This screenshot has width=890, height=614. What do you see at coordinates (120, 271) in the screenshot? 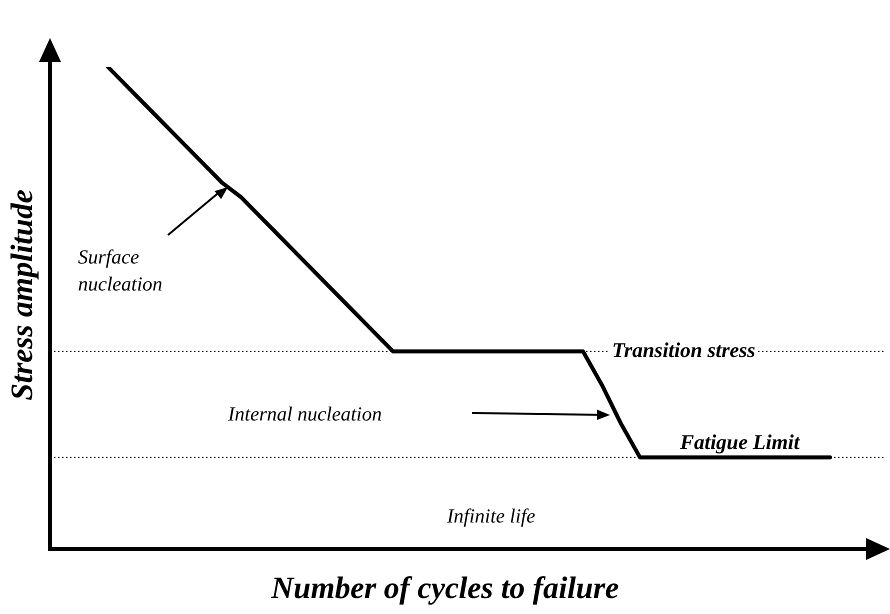
I see `annotation: Surface nucleation` at bounding box center [120, 271].